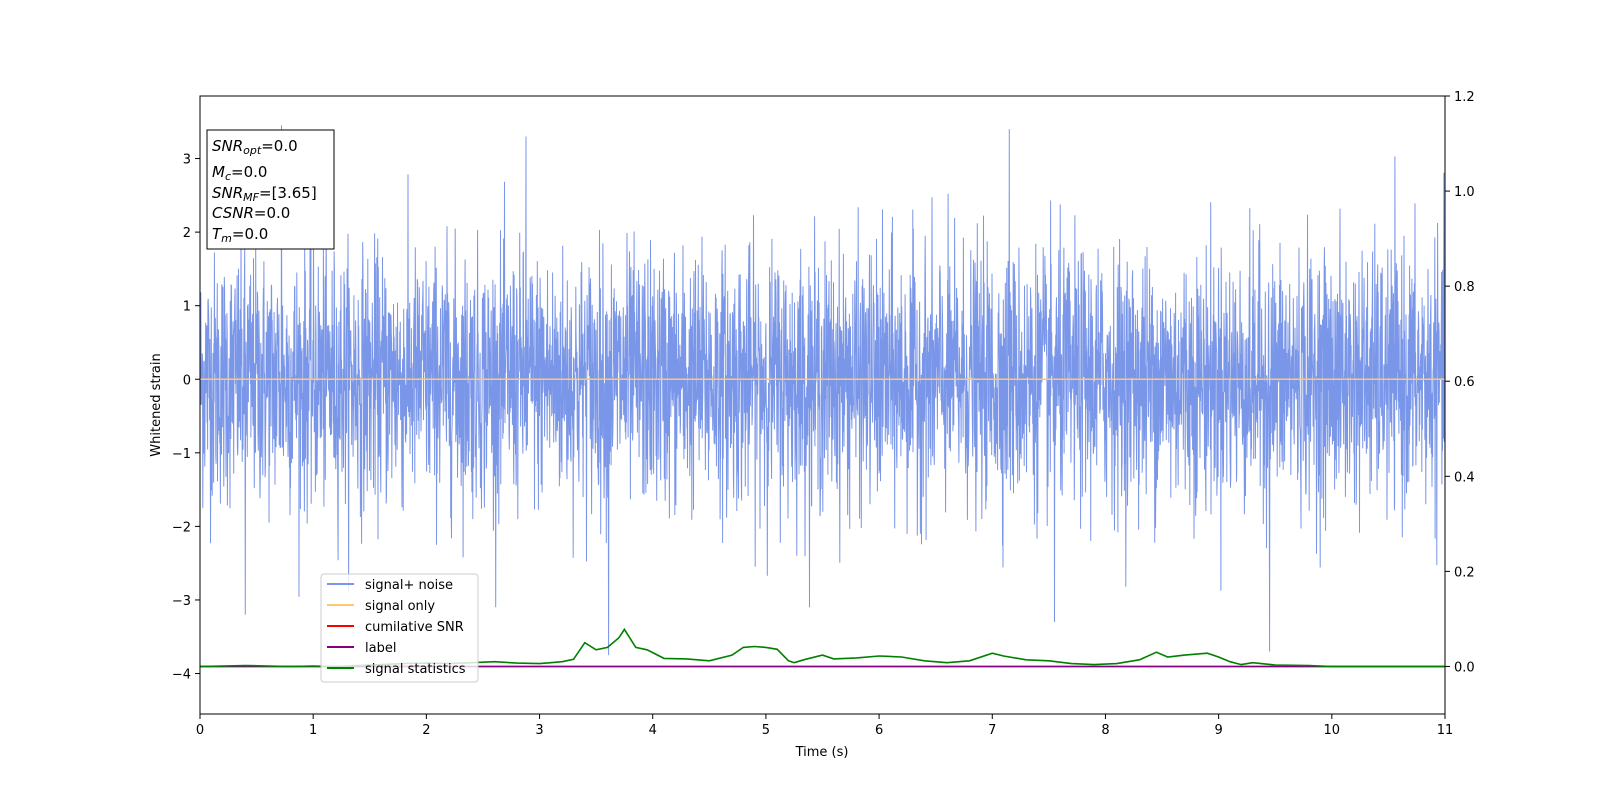 The width and height of the screenshot is (1600, 800). I want to click on x-axis-label: Time (s), so click(822, 752).